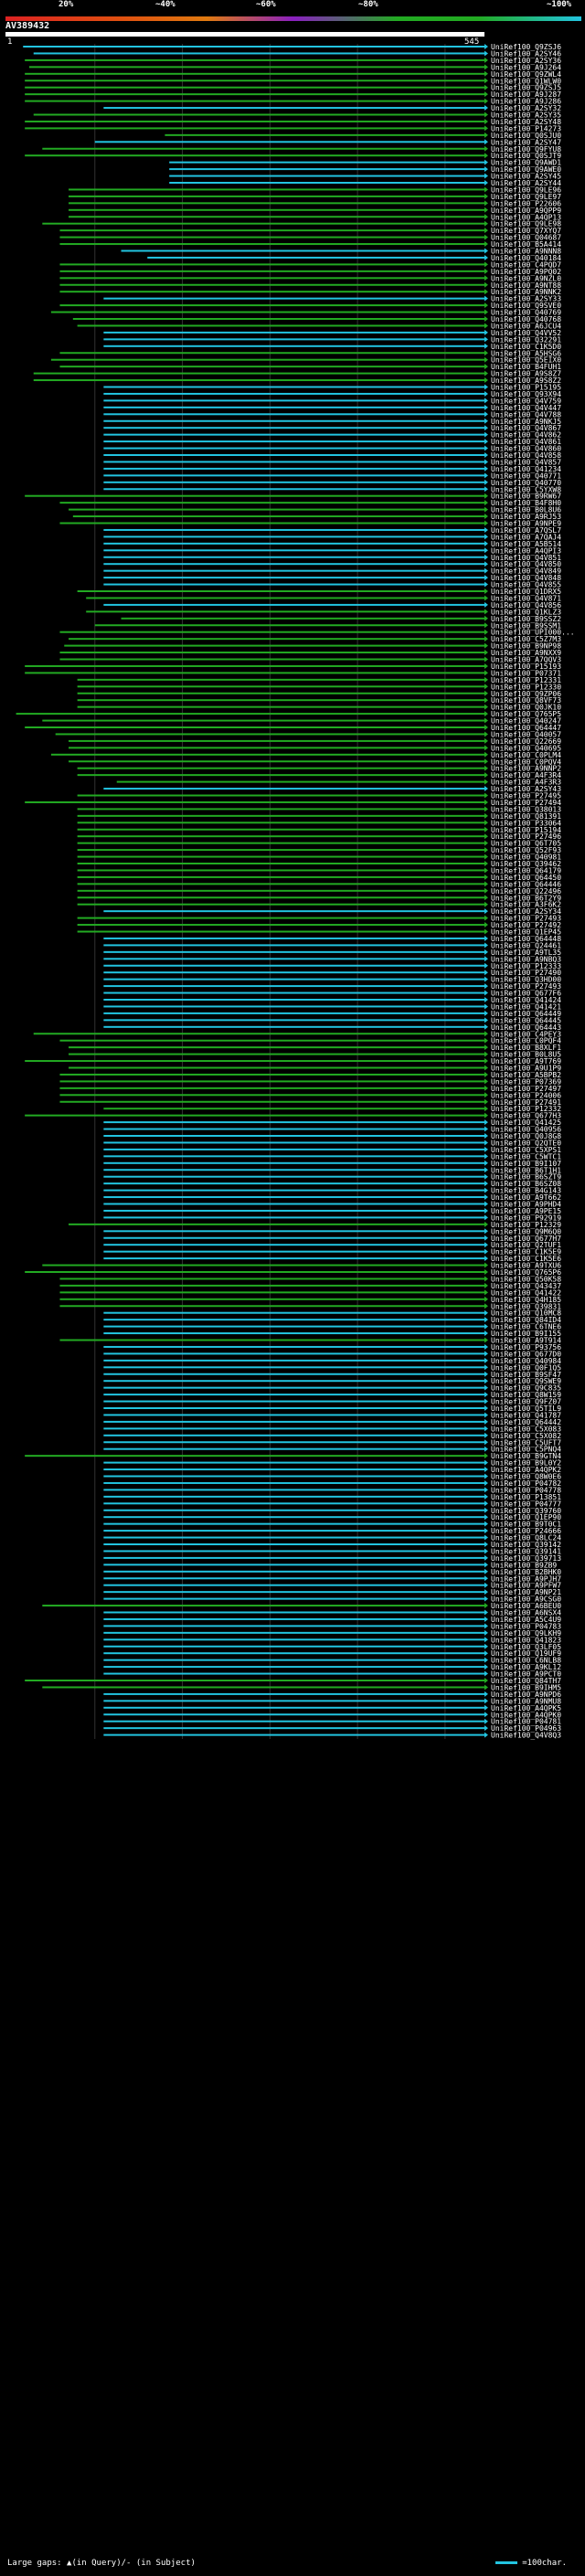 The image size is (585, 2576). Describe the element at coordinates (526, 783) in the screenshot. I see `hit-label: UniRef100_A4F3R3` at that location.